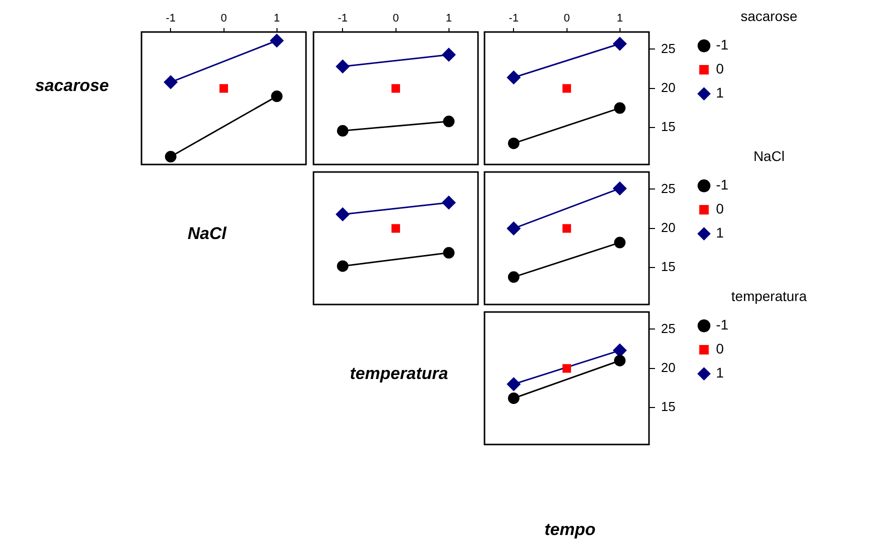 The height and width of the screenshot is (541, 869). Describe the element at coordinates (72, 86) in the screenshot. I see `y-axis-title: sacarose` at that location.